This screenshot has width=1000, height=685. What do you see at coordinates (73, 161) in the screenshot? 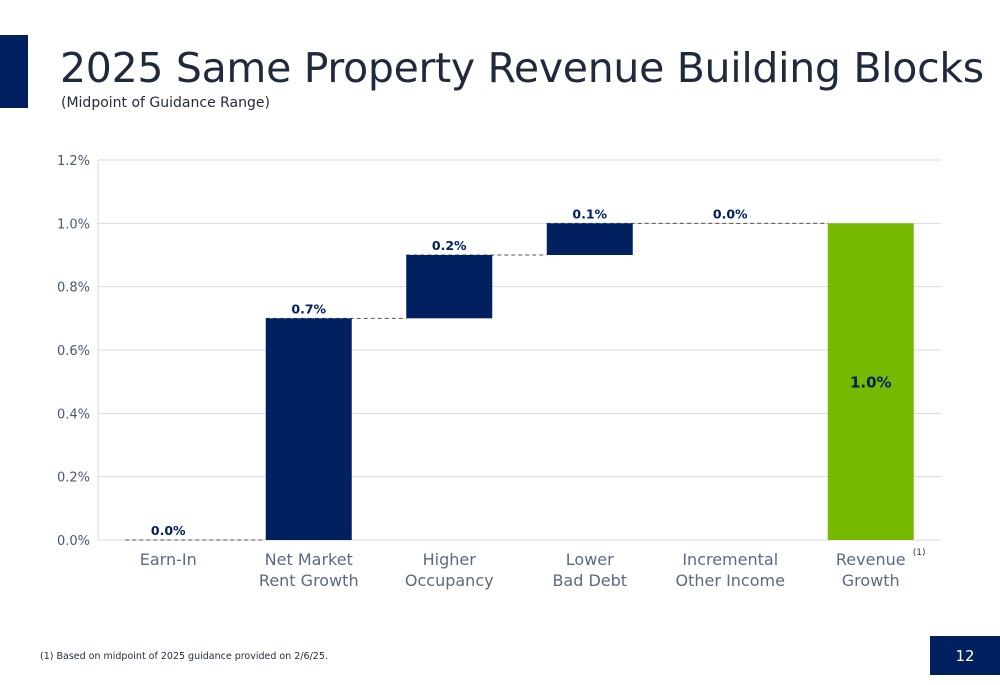
I see `y-tick-label: 1.2%` at bounding box center [73, 161].